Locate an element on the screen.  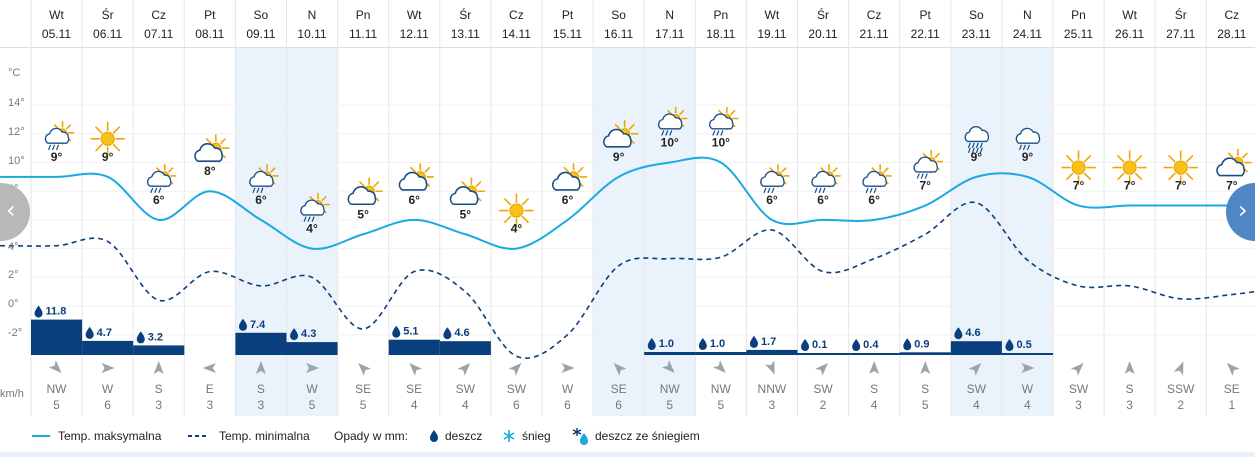
y-tick-label: 0° is located at coordinates (13, 304).